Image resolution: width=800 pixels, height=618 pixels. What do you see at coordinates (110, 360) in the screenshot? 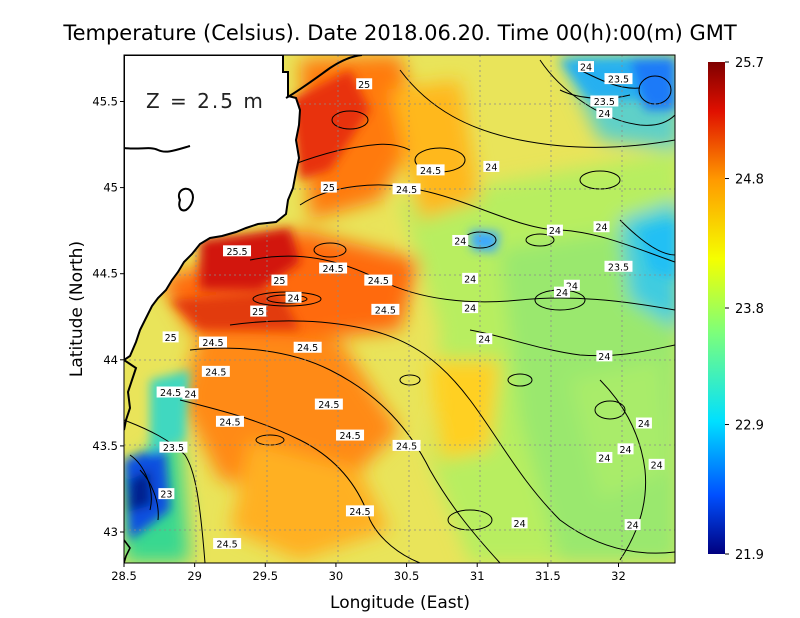
I see `y-tick-label: 44` at bounding box center [110, 360].